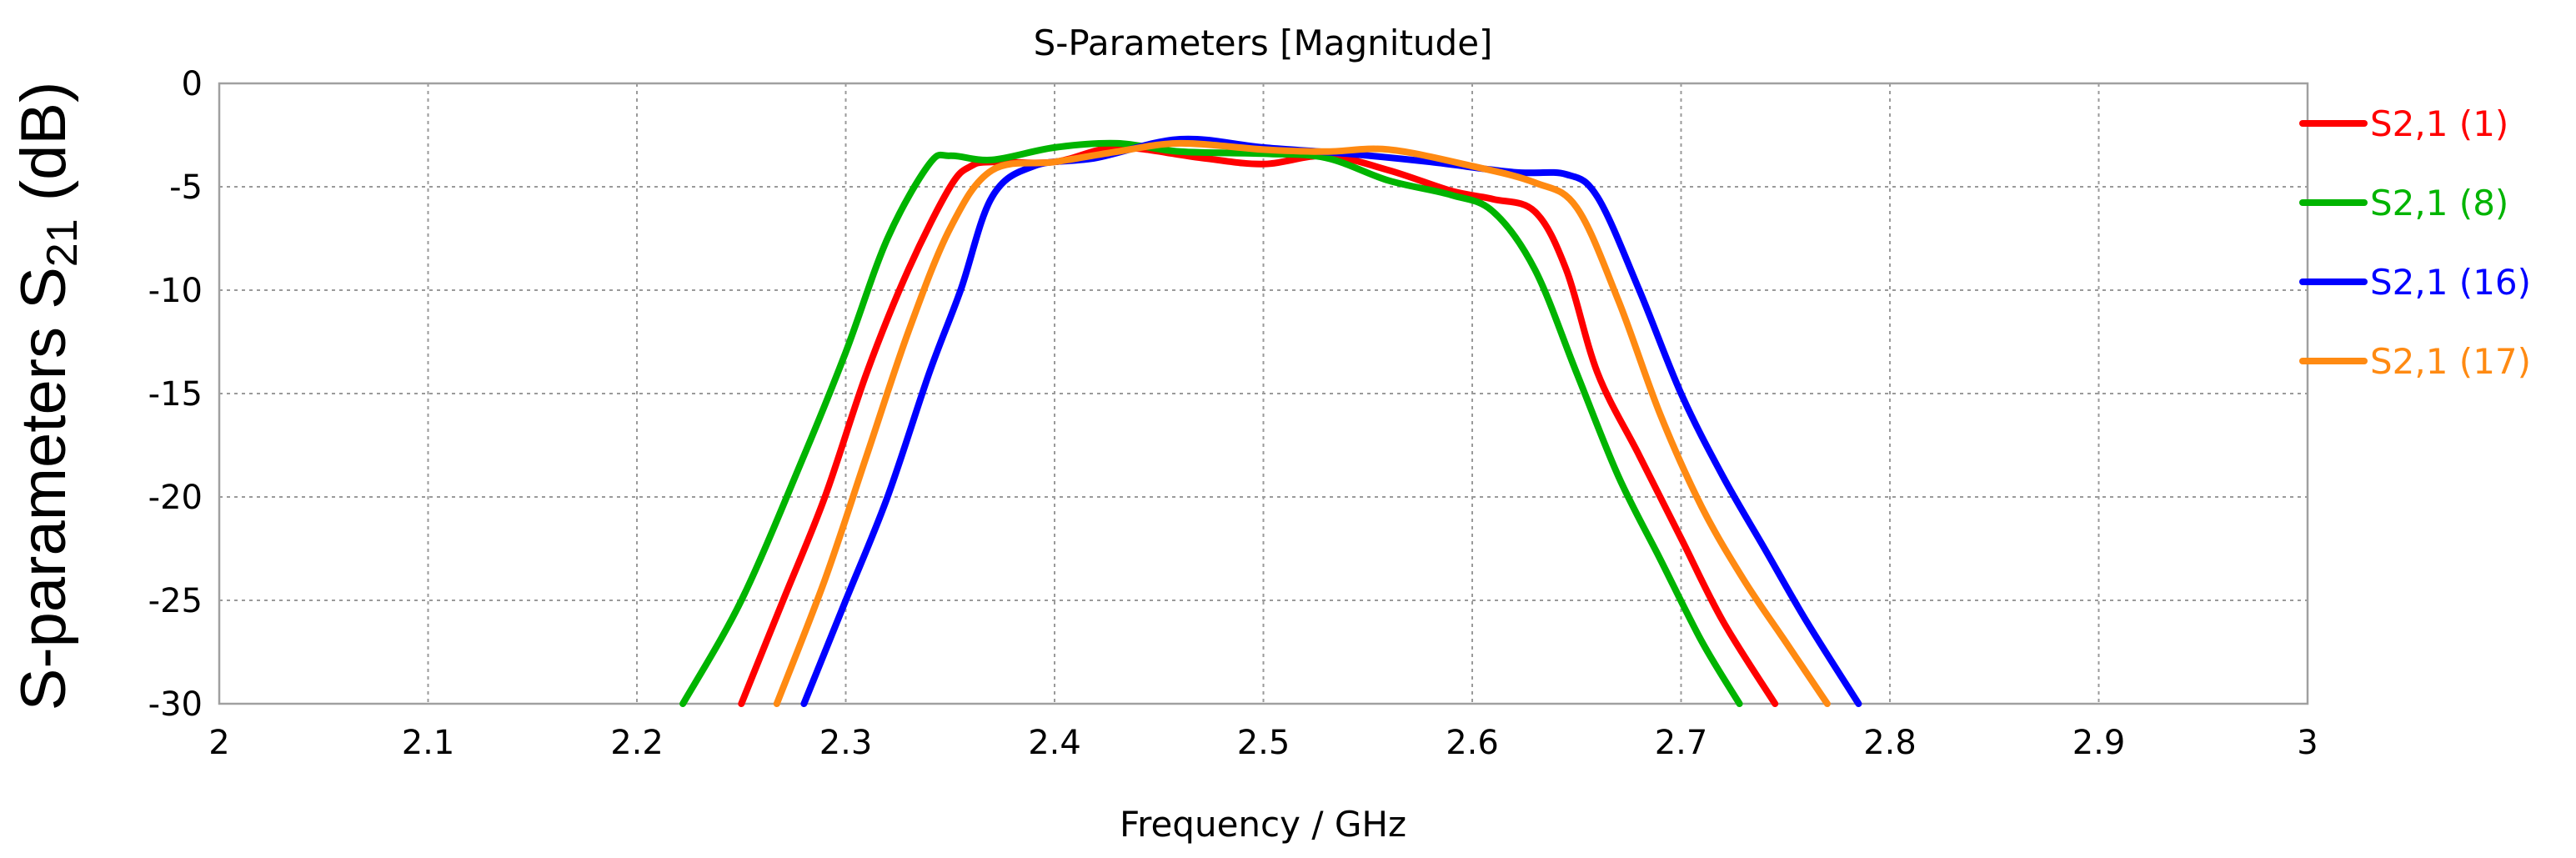 This screenshot has height=858, width=2576. Describe the element at coordinates (2307, 743) in the screenshot. I see `x-tick-label: 3` at that location.